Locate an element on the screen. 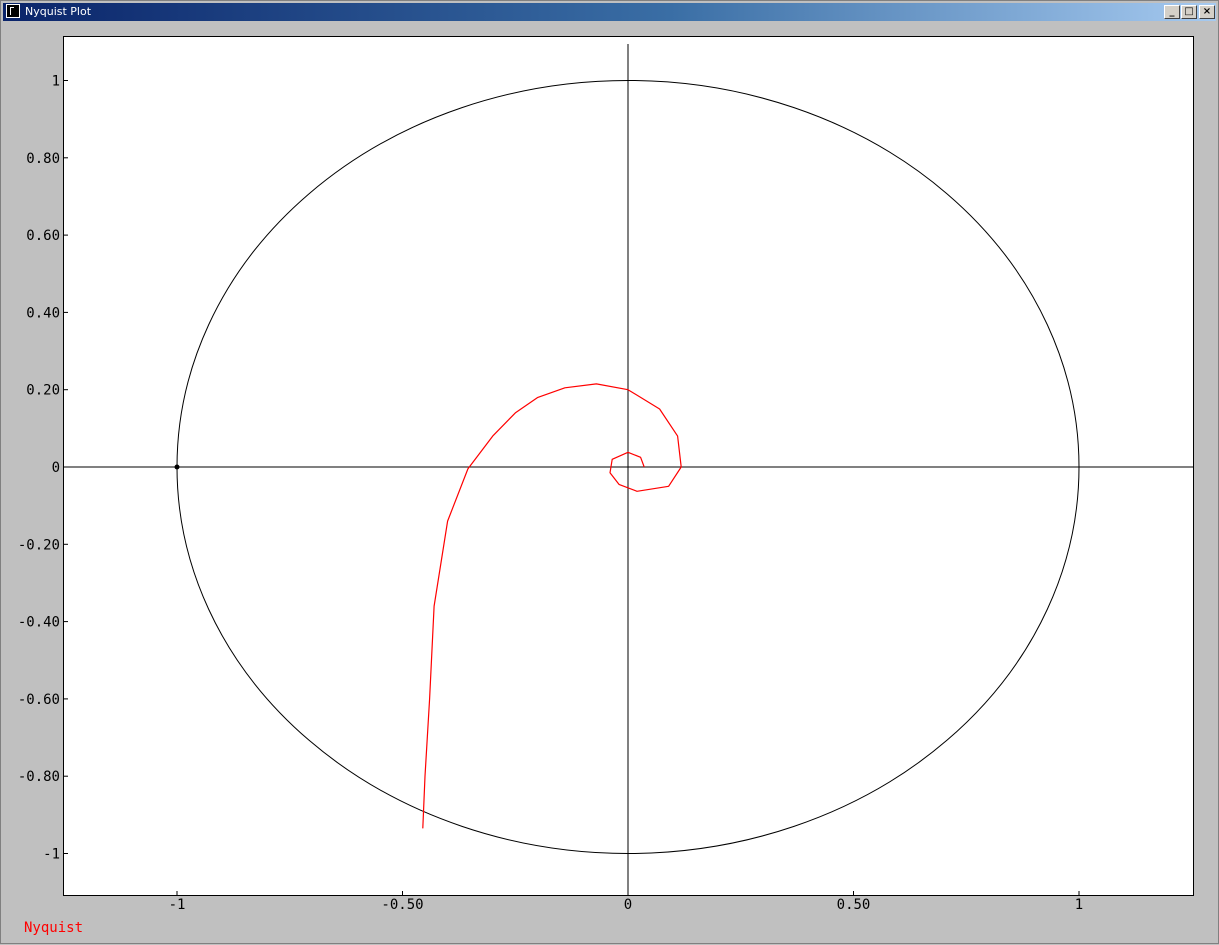 This screenshot has height=945, width=1219. app-icon is located at coordinates (13, 11).